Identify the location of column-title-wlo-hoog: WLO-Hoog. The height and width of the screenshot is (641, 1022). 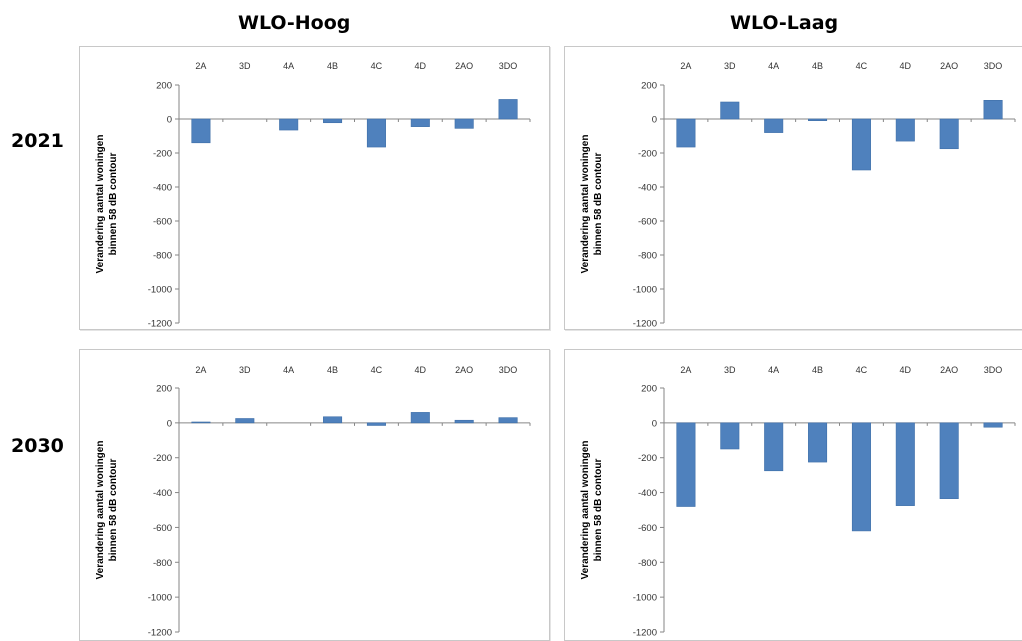
(294, 23).